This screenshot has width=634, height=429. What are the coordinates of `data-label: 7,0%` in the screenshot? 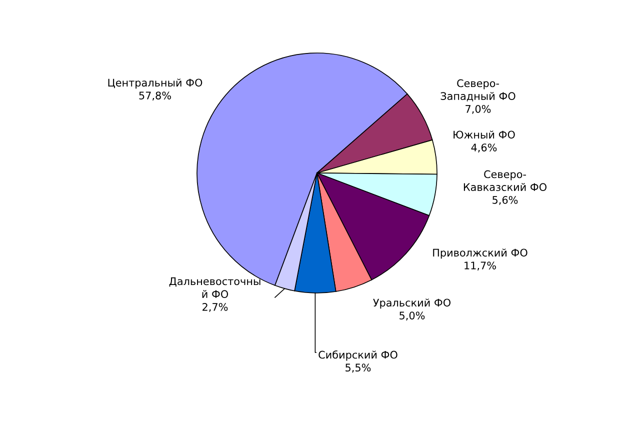 It's located at (478, 109).